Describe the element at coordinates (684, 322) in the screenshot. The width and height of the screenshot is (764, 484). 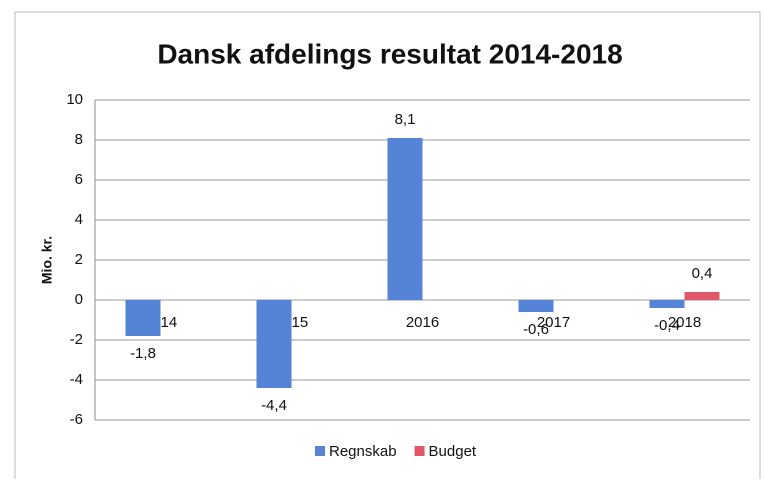
I see `x-tick-label: 2018` at that location.